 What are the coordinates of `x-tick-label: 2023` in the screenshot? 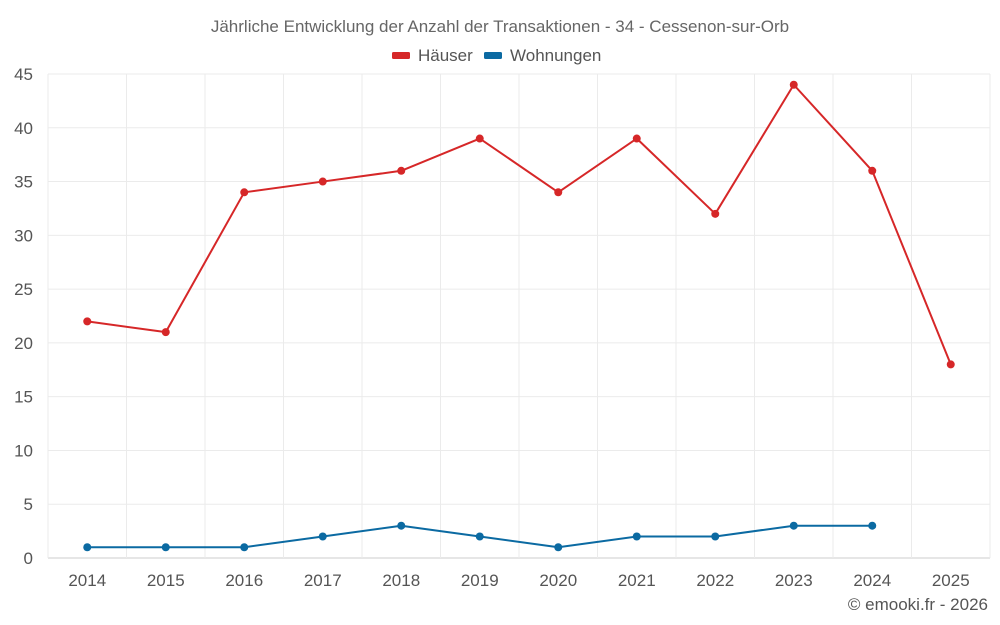 It's located at (794, 580).